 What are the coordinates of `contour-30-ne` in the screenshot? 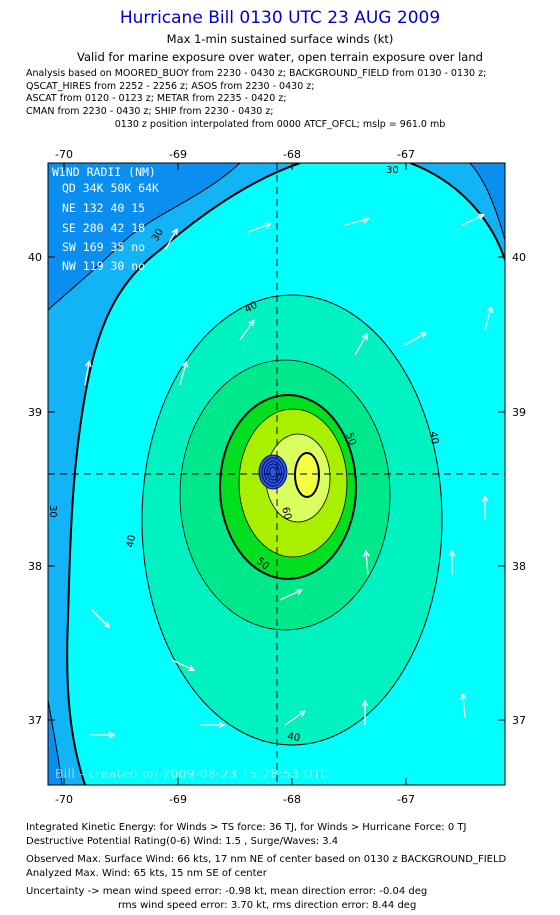 It's located at (487, 202).